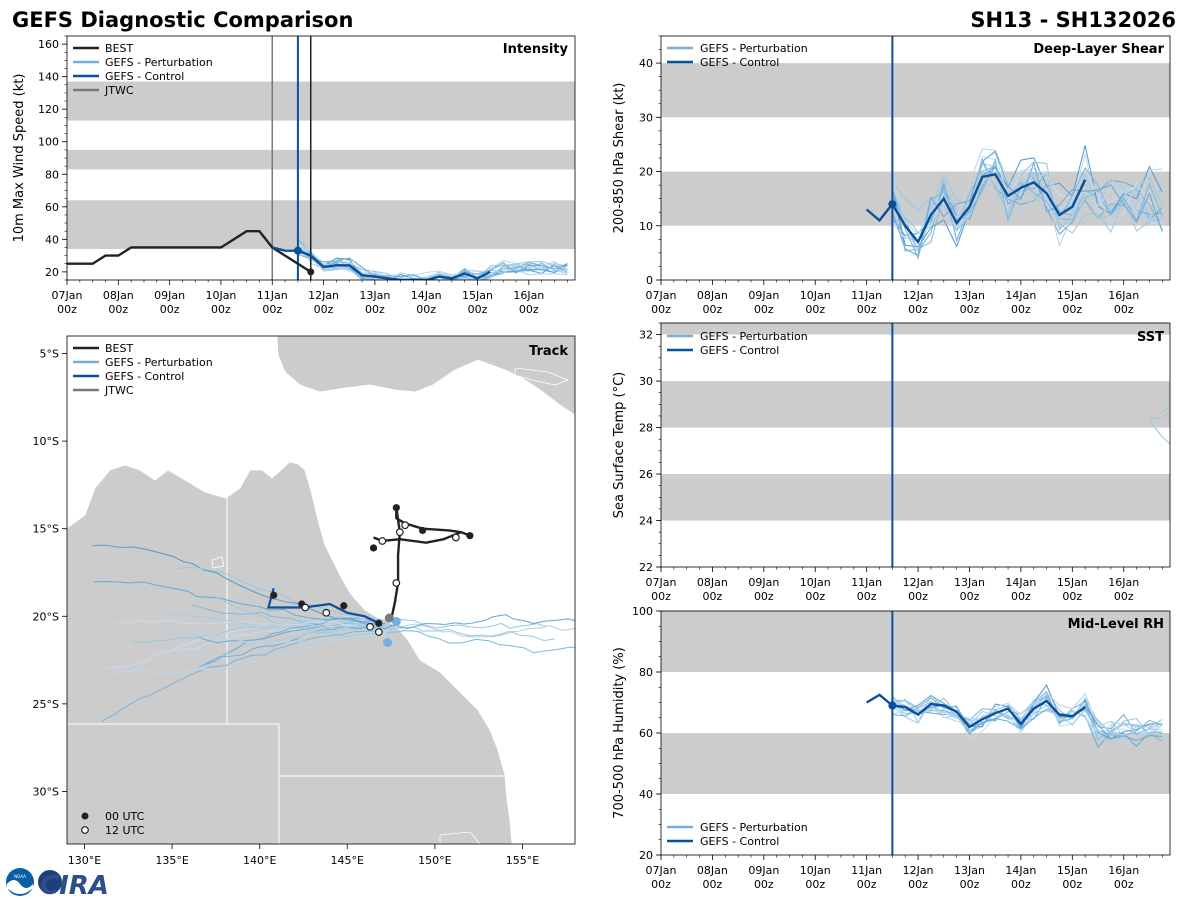 This screenshot has height=900, width=1200. Describe the element at coordinates (528, 295) in the screenshot. I see `intensity-xtick-day-label: 16Jan` at that location.